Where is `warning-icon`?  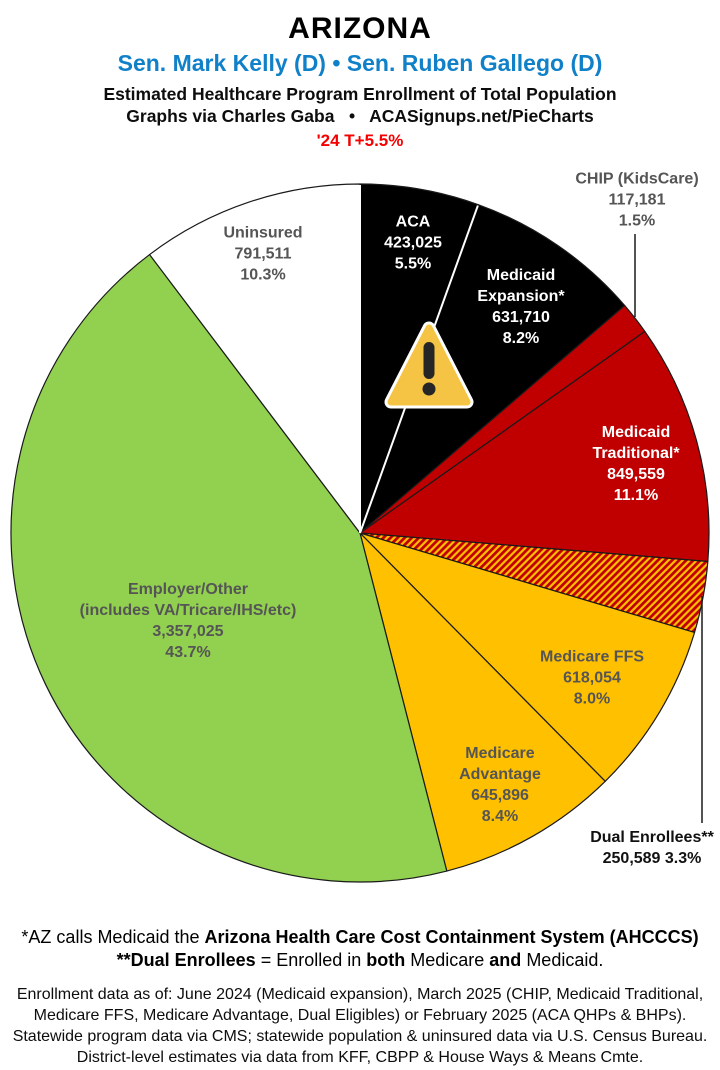 warning-icon is located at coordinates (429, 365).